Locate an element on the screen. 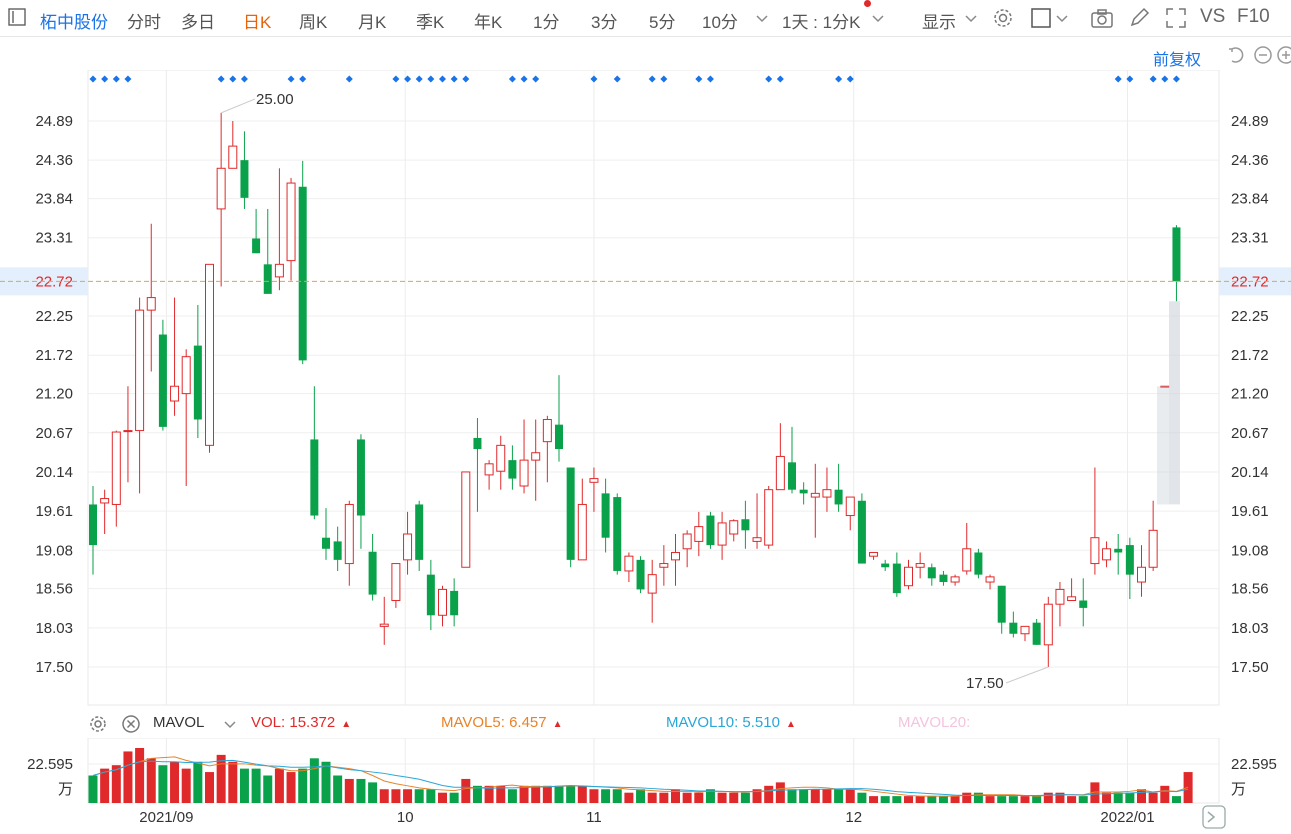 The width and height of the screenshot is (1291, 834). undo-icon is located at coordinates (1236, 55).